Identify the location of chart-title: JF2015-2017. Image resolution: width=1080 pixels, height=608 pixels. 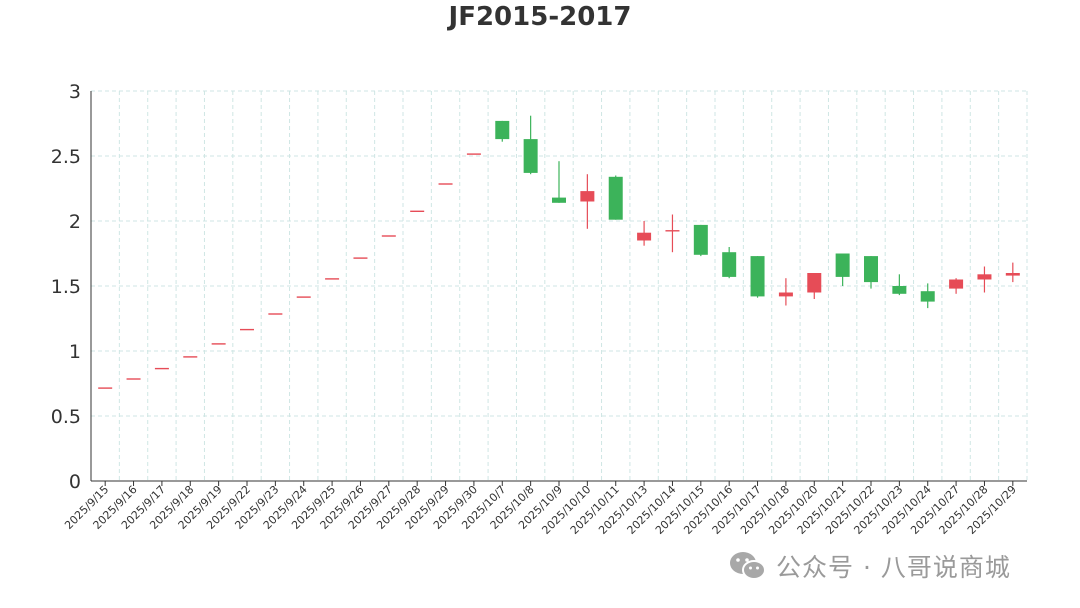
(540, 17).